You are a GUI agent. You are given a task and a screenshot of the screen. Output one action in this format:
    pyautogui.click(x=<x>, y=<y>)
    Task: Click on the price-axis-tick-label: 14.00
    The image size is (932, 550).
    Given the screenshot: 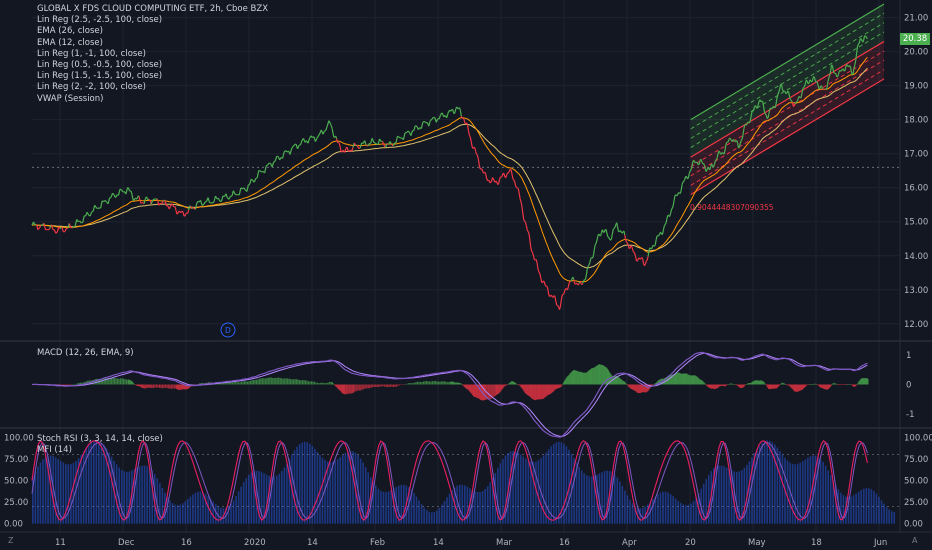 What is the action you would take?
    pyautogui.click(x=916, y=257)
    